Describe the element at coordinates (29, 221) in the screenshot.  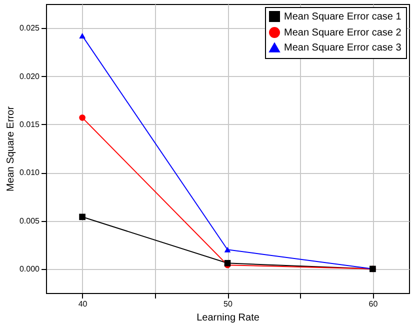
I see `y-tick-label: 0.005` at that location.